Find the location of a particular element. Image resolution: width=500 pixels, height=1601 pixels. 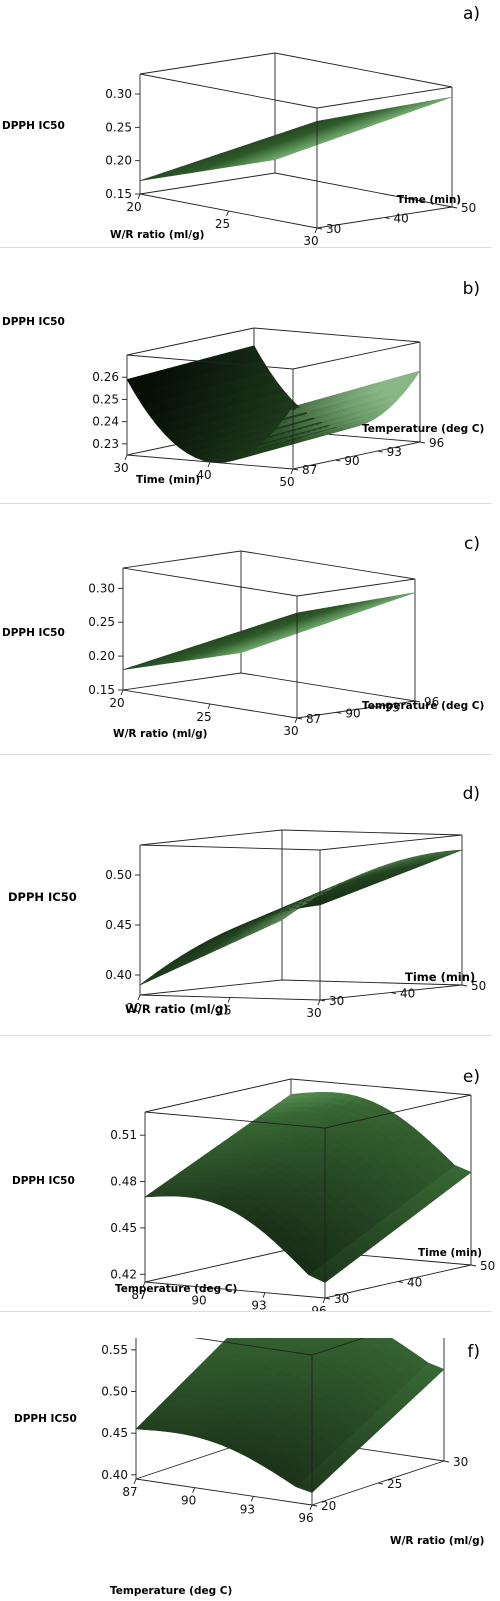

surface-plot-b: 0.23 0.24 0.25 0.26 30 40 50 87 90 93 96 is located at coordinates (268, 408).